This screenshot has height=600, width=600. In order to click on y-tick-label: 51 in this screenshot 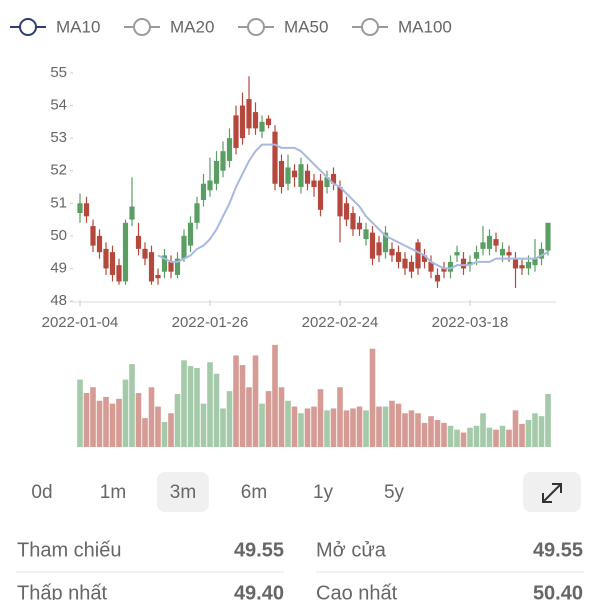, I will do `click(58, 202)`.